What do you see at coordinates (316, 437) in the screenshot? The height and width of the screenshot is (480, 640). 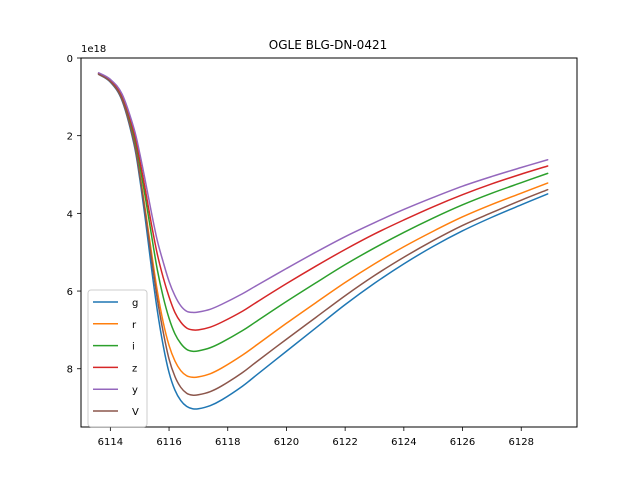 I see `x-axis: 6114 6116 6118 6120 6122 6124 6126 6128` at bounding box center [316, 437].